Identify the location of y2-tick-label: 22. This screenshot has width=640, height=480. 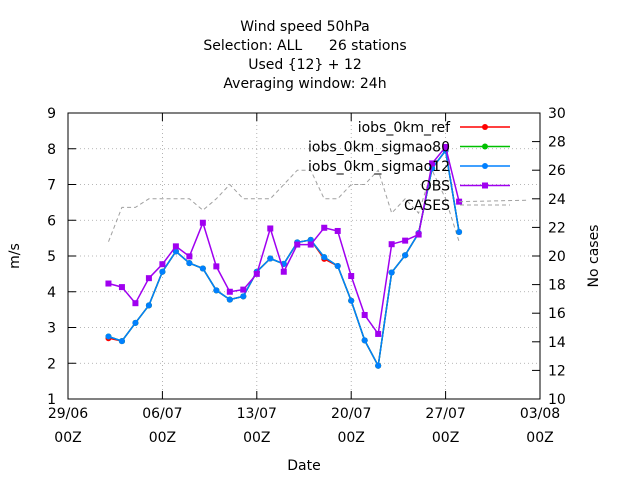
(557, 228).